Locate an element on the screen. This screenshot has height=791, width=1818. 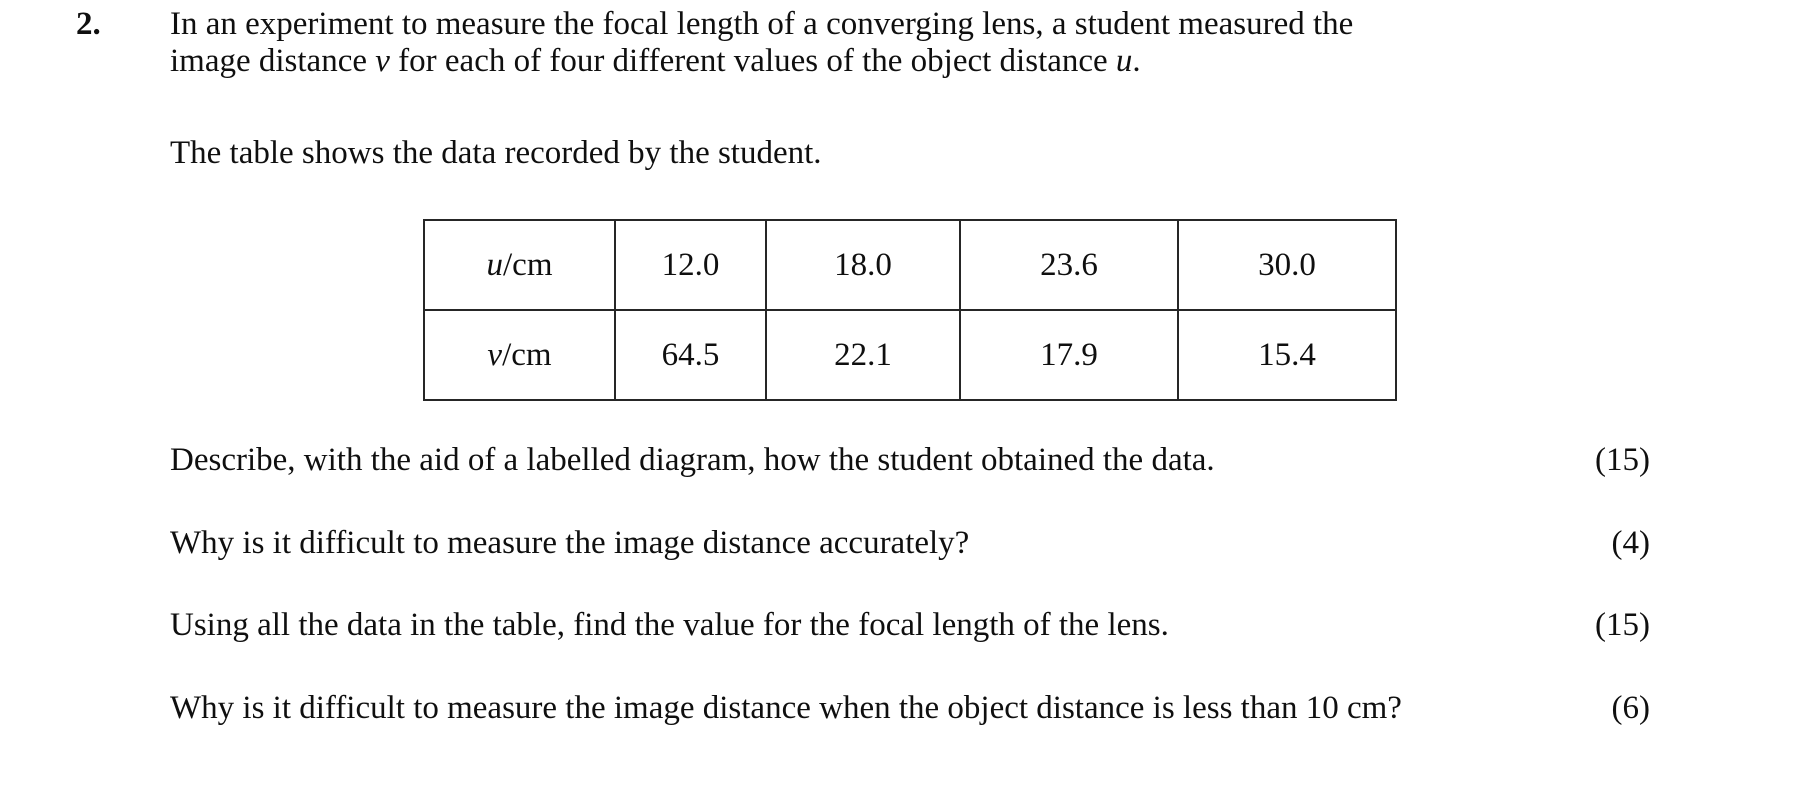
variable-u: u is located at coordinates (1124, 61).